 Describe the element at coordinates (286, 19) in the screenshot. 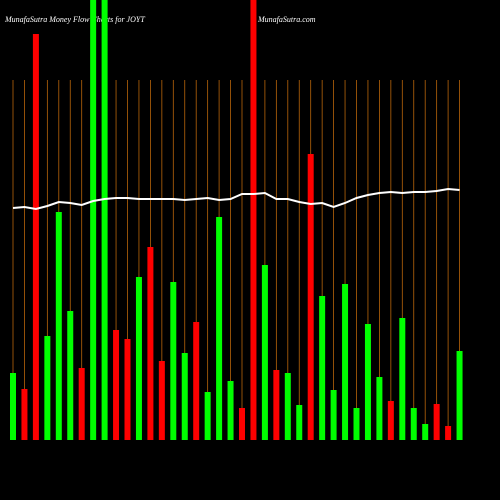

I see `chart-subtitle: MunafaSutra.com` at that location.